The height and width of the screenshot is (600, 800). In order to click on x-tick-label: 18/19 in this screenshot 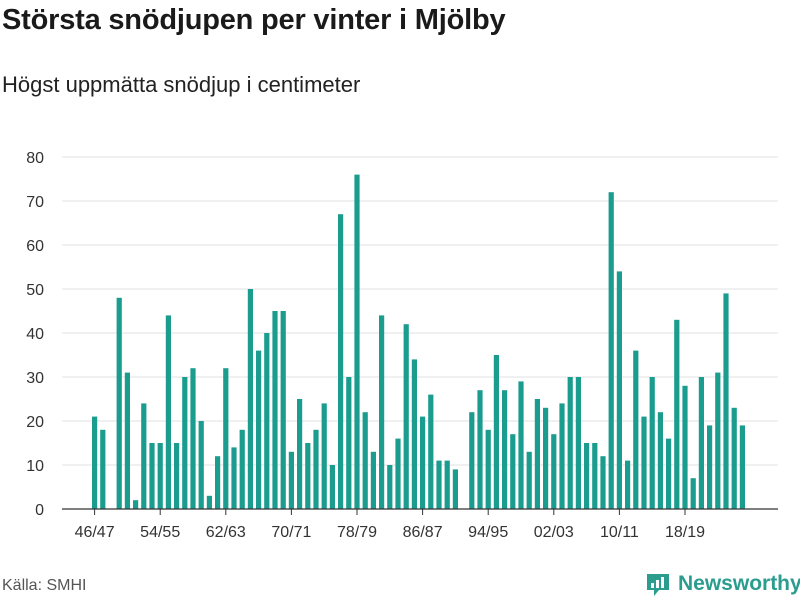, I will do `click(685, 532)`.